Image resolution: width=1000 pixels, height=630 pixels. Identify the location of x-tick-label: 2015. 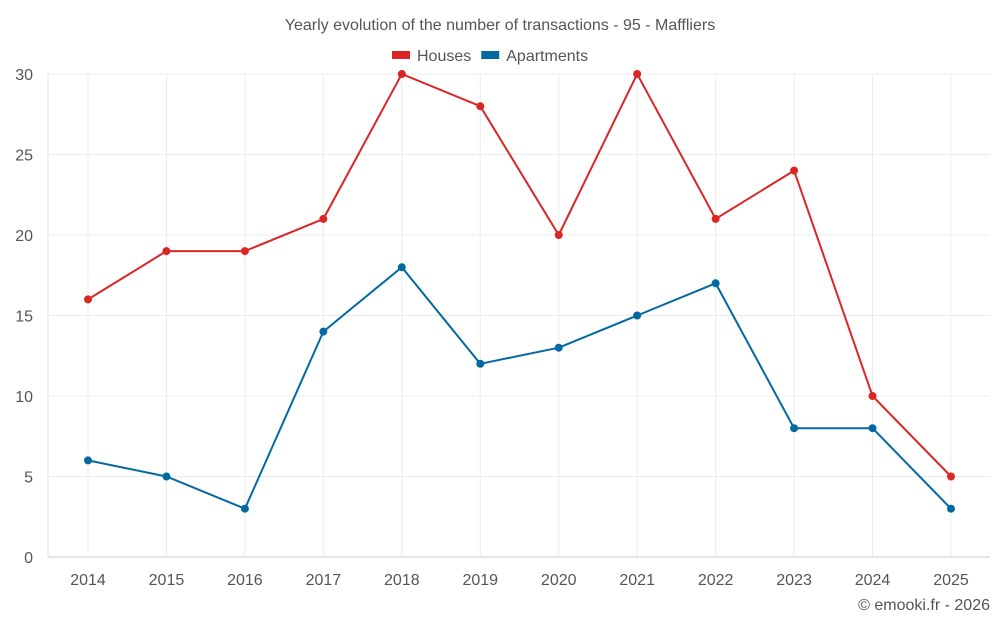
(167, 580).